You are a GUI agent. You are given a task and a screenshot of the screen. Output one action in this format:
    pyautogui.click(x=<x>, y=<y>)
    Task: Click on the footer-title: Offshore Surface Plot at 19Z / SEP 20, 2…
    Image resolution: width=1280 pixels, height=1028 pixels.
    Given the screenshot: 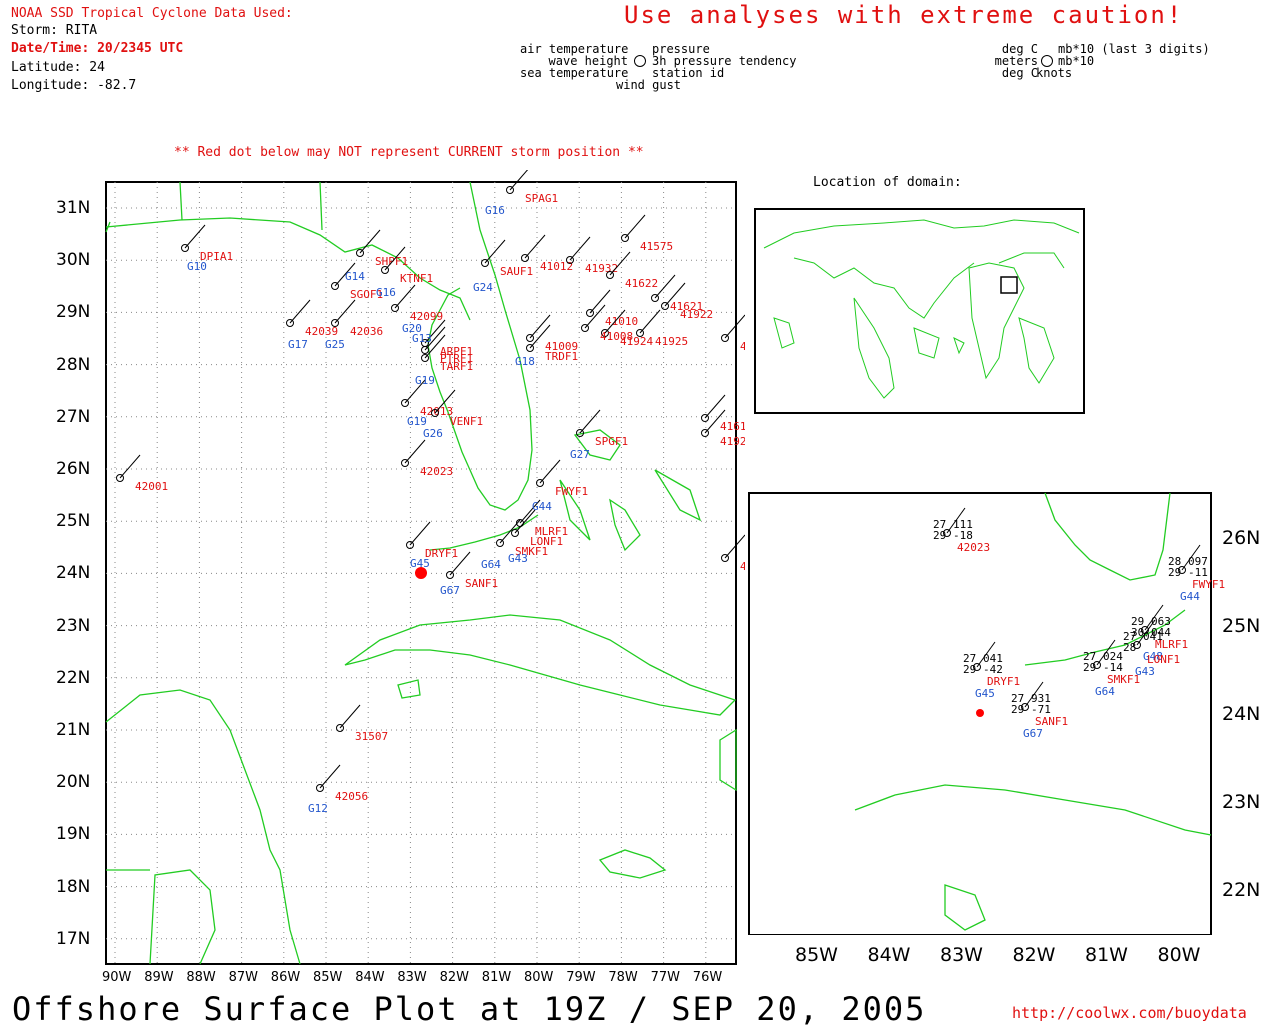 What is the action you would take?
    pyautogui.click(x=469, y=1009)
    